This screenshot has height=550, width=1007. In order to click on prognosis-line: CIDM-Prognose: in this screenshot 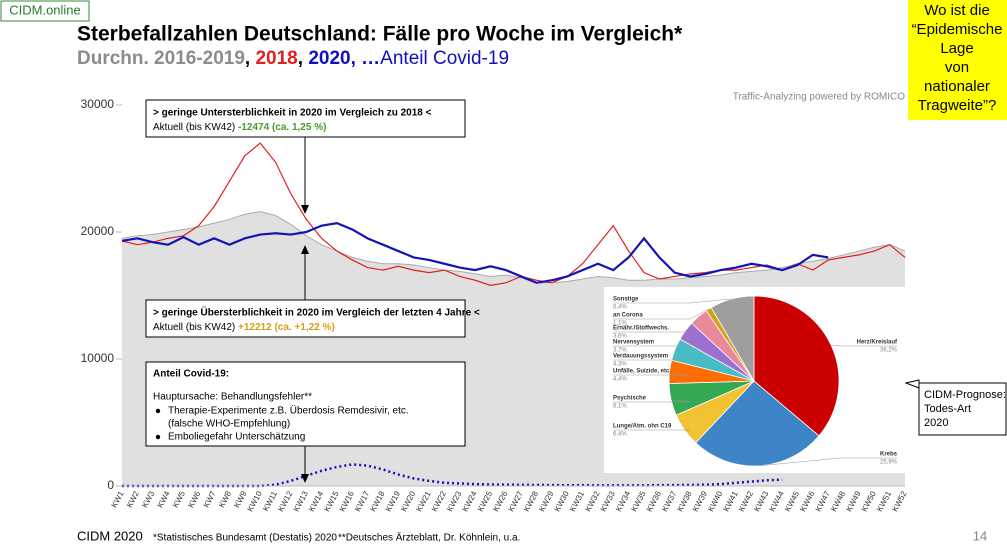, I will do `click(965, 395)`.